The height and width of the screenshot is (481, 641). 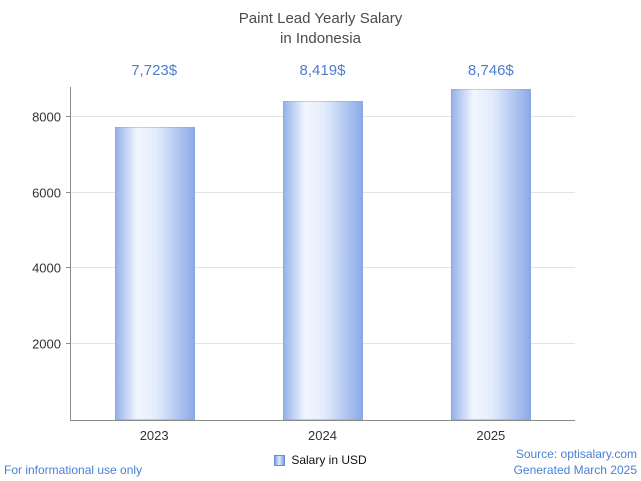 I want to click on chart-title: Paint Lead Yearly Salary in Indonesia, so click(x=320, y=24).